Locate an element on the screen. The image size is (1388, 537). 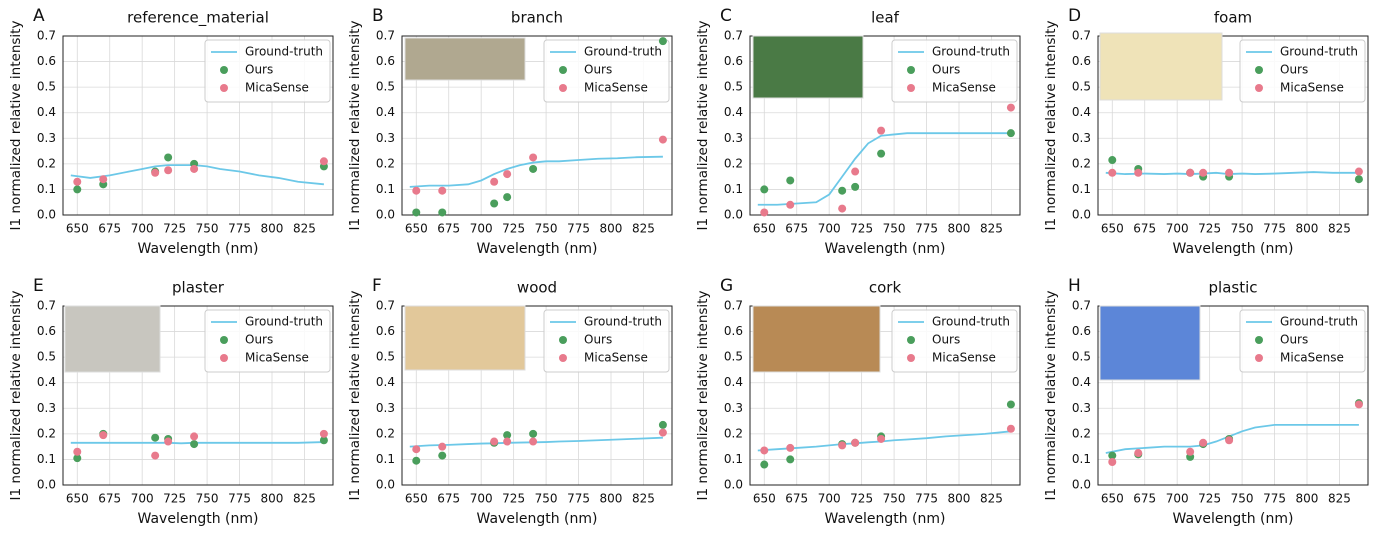
x-tick-label: 825 is located at coordinates (1339, 499).